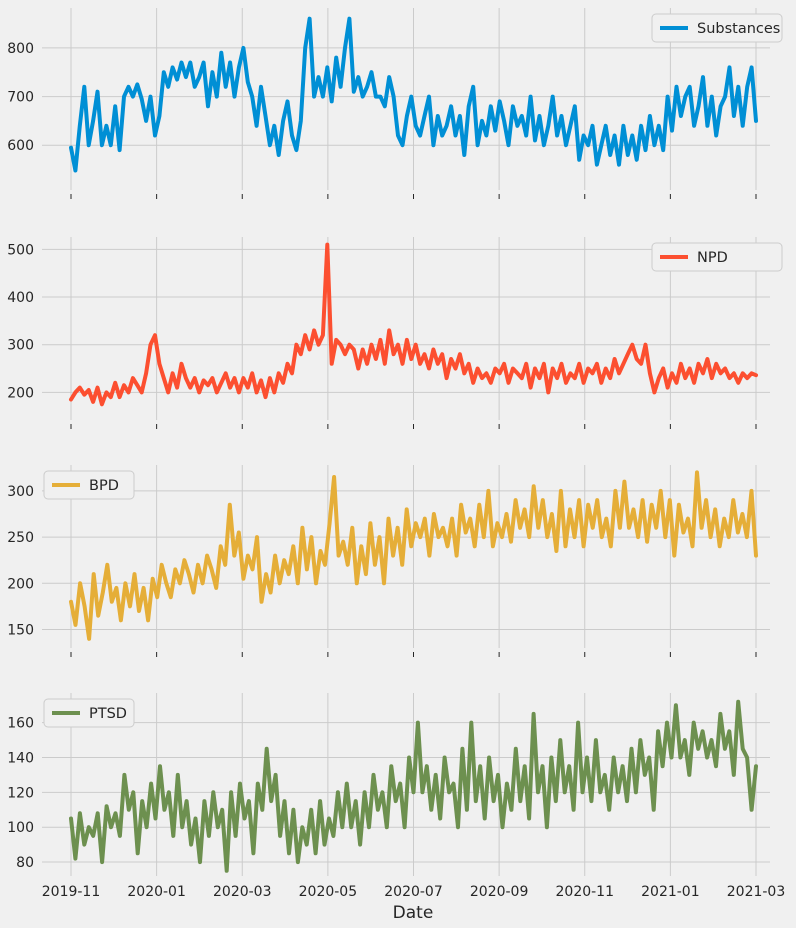 The height and width of the screenshot is (928, 796). I want to click on x-tick-label: 2019-11, so click(71, 892).